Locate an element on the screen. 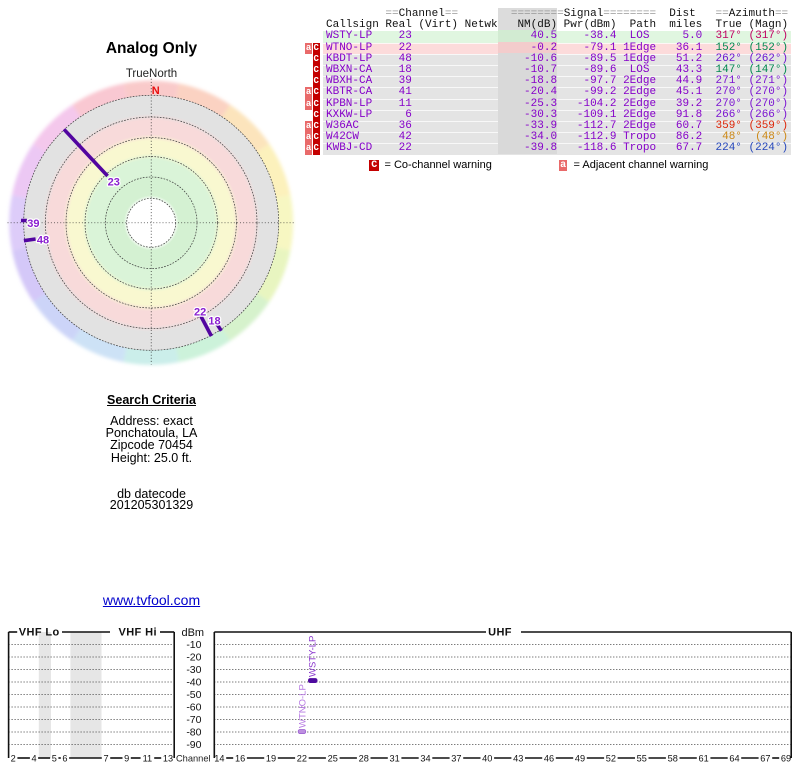 The width and height of the screenshot is (800, 768). svg-text: -10 is located at coordinates (193, 645).